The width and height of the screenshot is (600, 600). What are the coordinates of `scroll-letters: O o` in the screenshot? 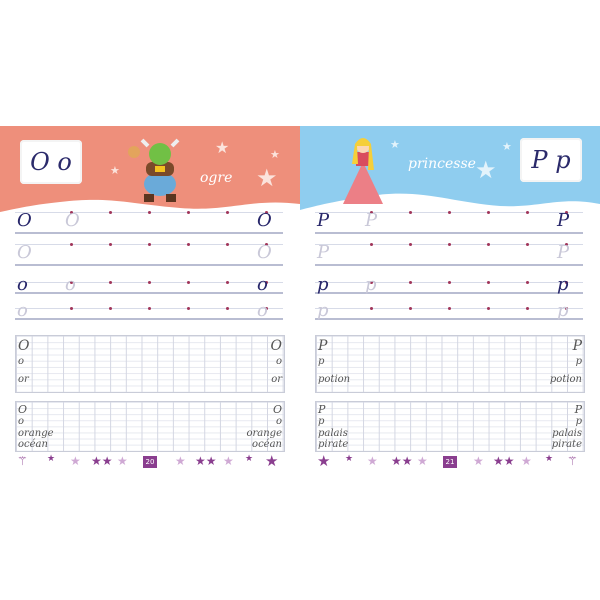 It's located at (51, 162).